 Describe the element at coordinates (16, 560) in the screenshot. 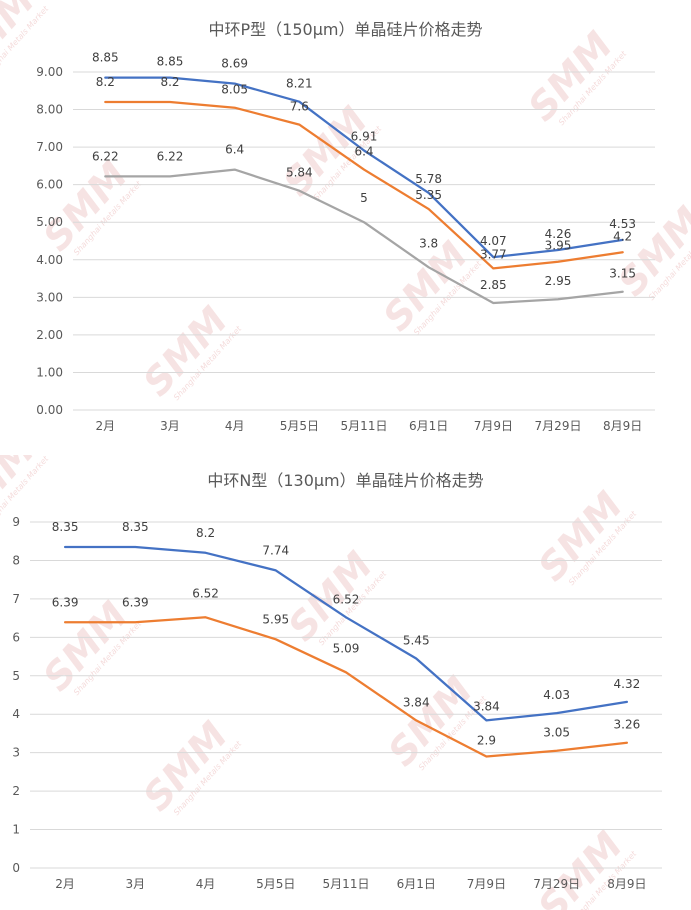

I see `y-tick-label: 8` at that location.